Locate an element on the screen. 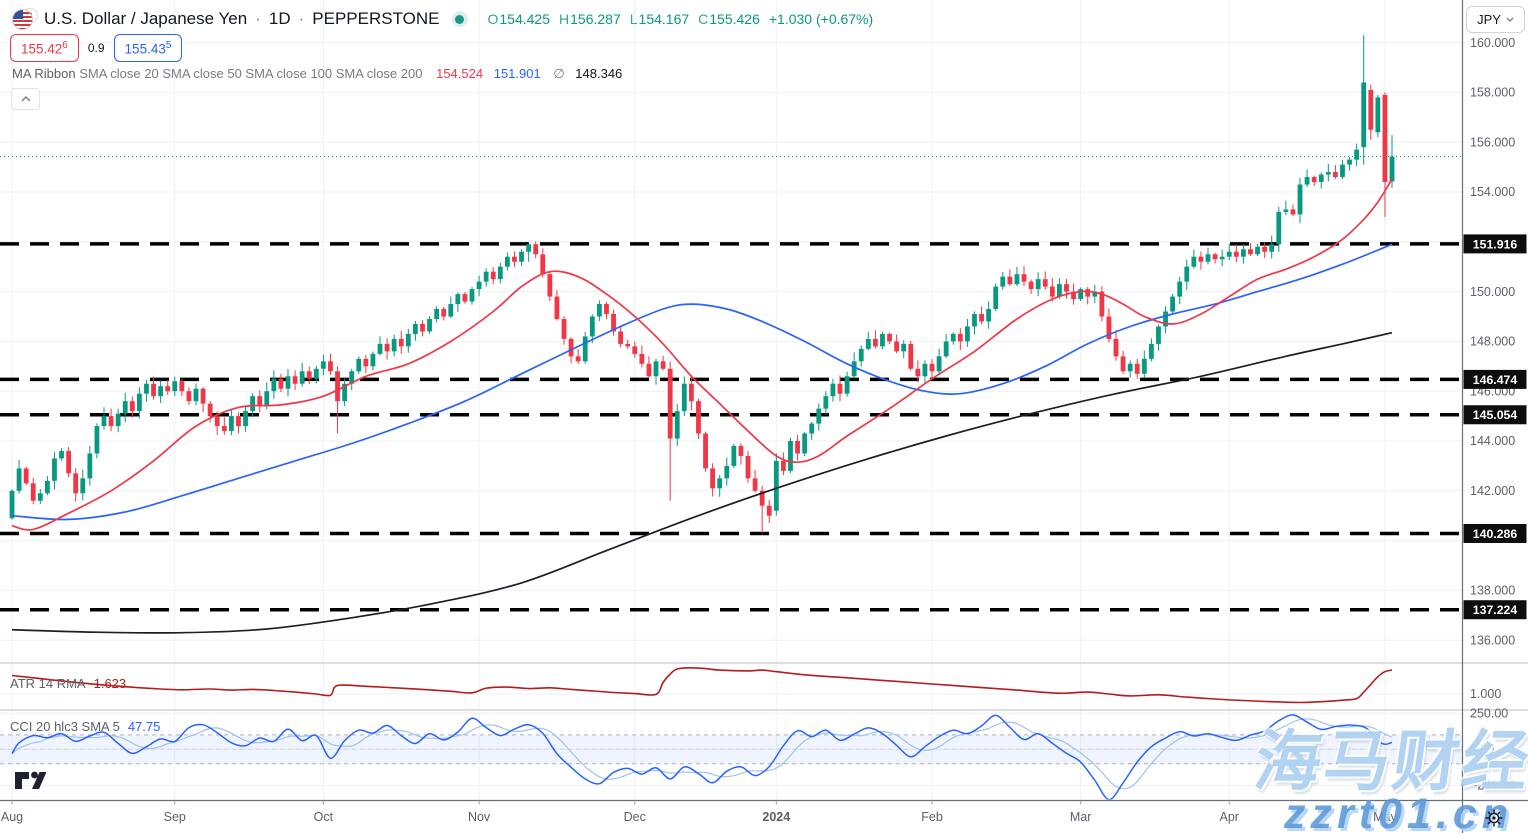  cci-value: 47.75 is located at coordinates (144, 726).